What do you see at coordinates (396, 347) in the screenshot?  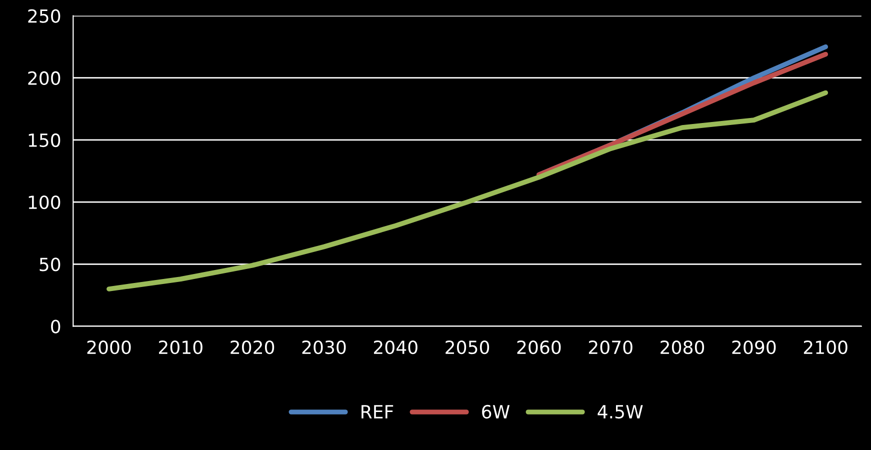 I see `x-tick-label: 2040` at bounding box center [396, 347].